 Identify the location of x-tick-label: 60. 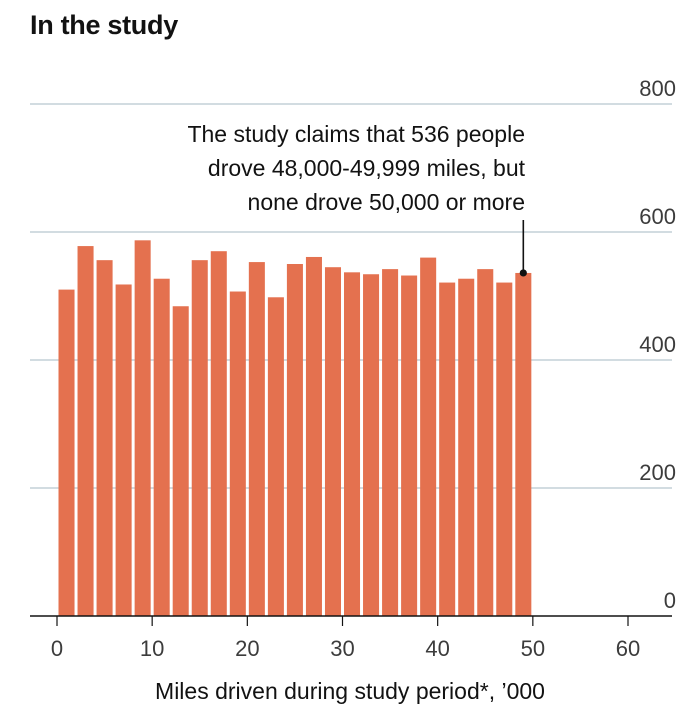
(628, 648).